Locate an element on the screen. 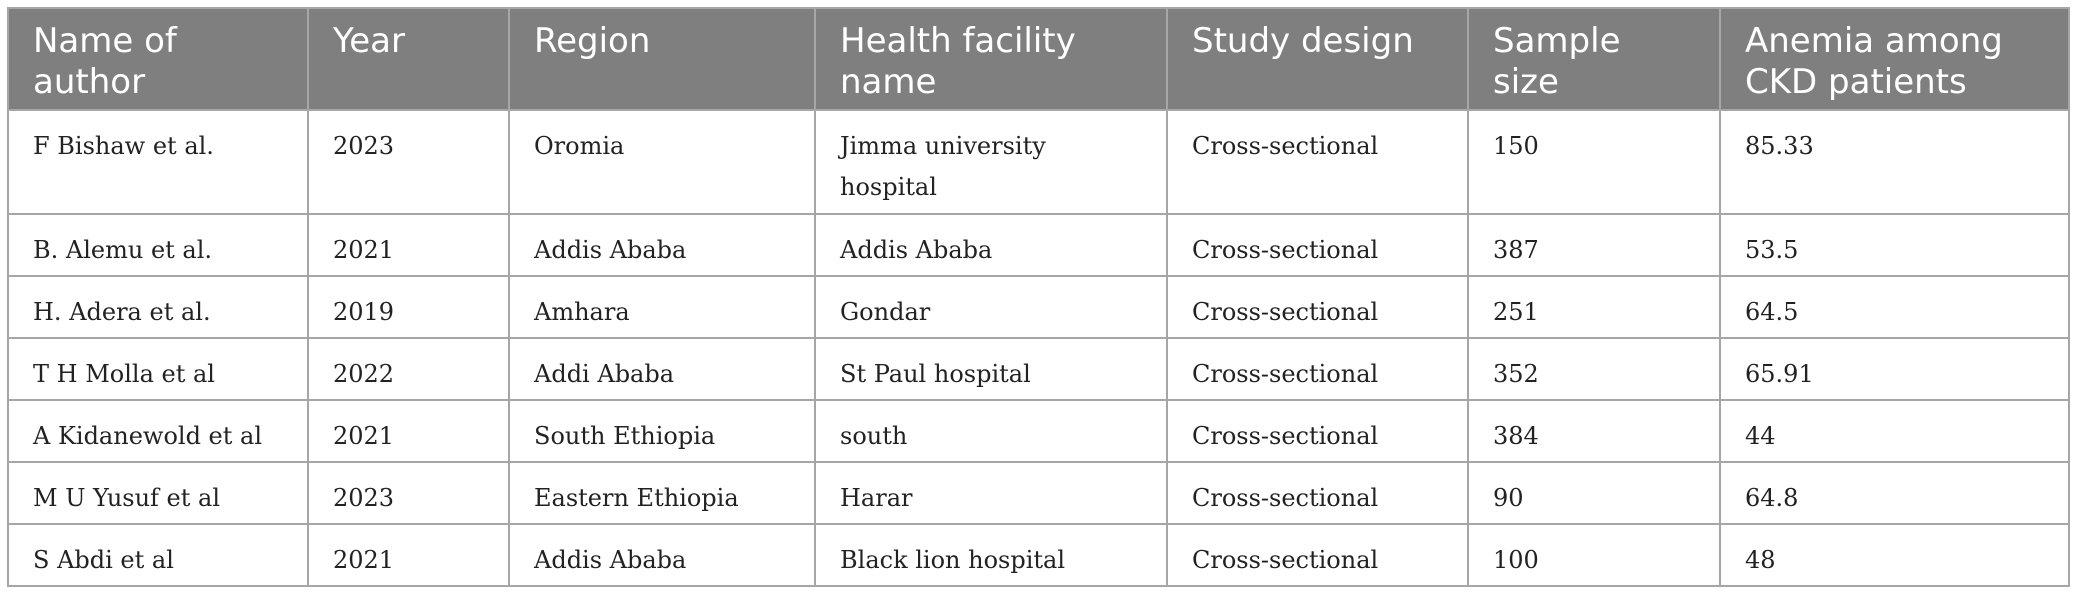 The image size is (2075, 594). cell-anemia: 65.91 is located at coordinates (1894, 369).